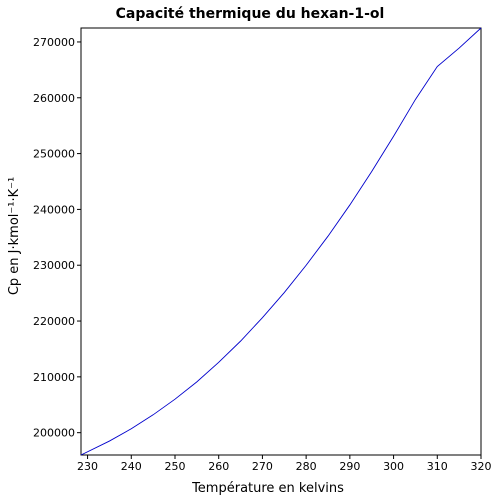  I want to click on y-tick-label: 230000, so click(54, 265).